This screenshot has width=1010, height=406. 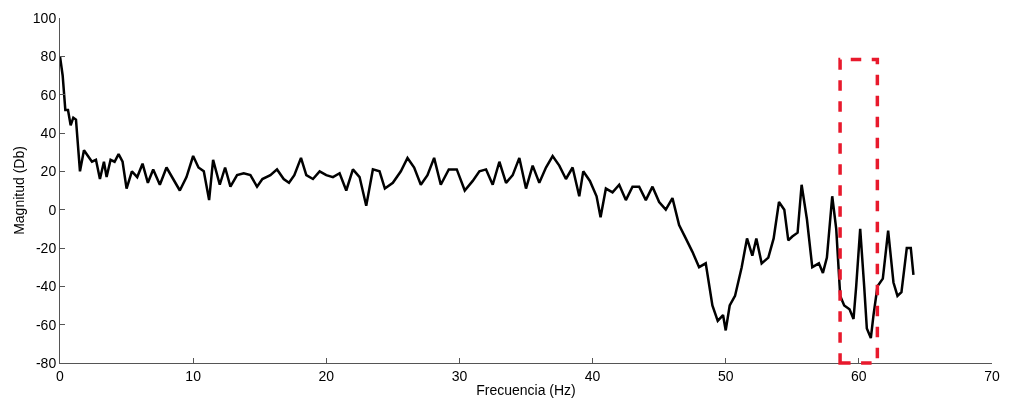 What do you see at coordinates (46, 362) in the screenshot?
I see `y-tick-label: -80` at bounding box center [46, 362].